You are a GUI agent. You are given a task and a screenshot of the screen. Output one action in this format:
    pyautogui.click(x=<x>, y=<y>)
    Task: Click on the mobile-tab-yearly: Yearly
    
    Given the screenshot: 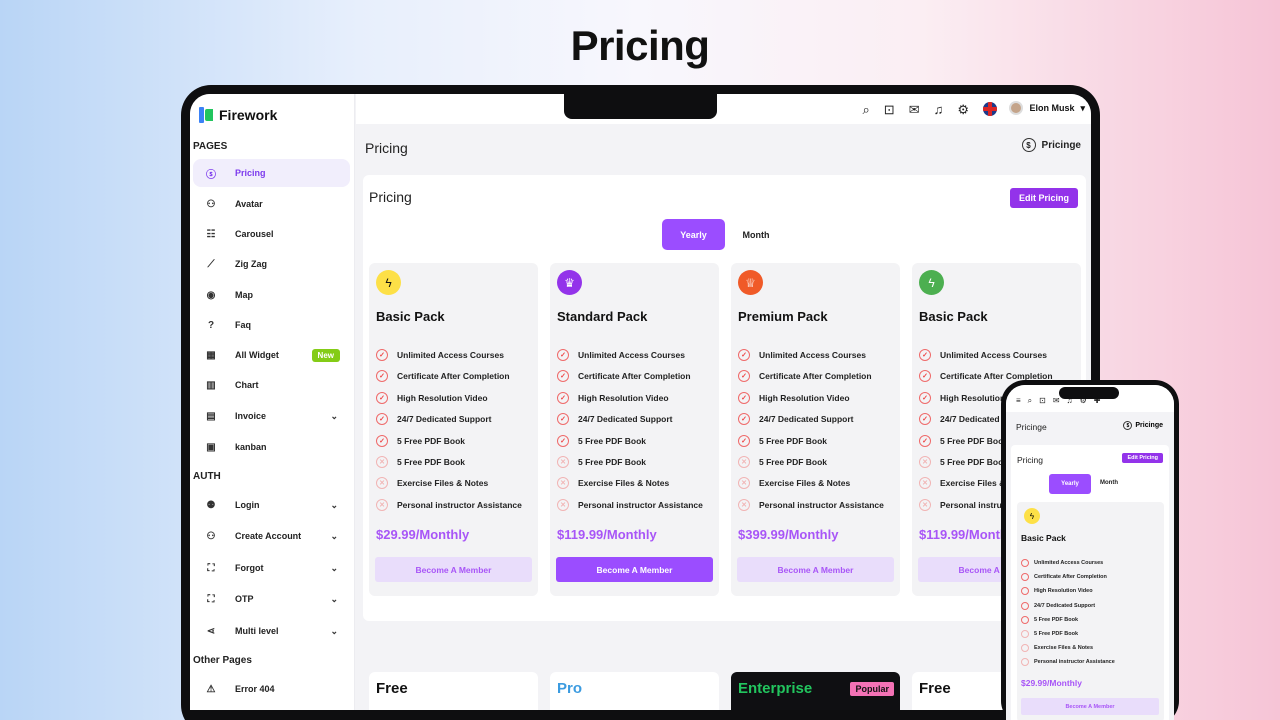 What is the action you would take?
    pyautogui.click(x=1070, y=484)
    